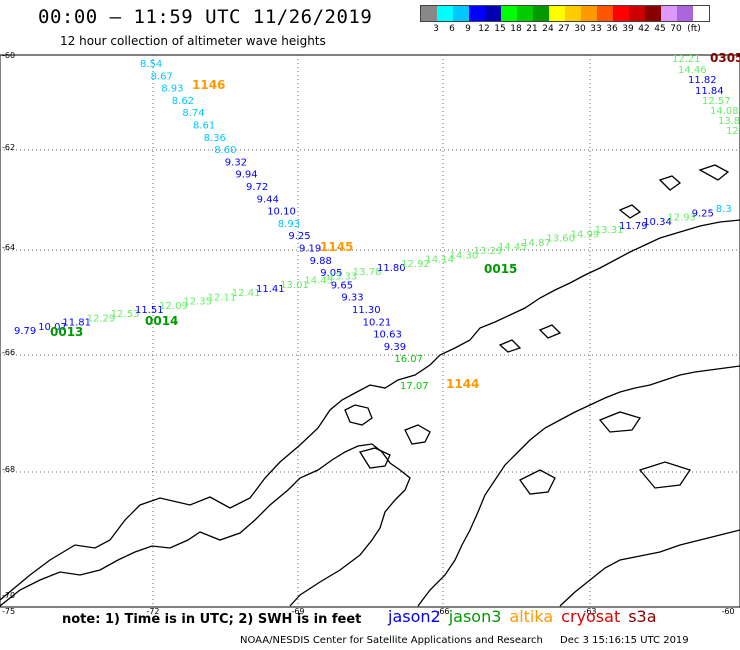  I want to click on longitude-label: -60, so click(727, 611).